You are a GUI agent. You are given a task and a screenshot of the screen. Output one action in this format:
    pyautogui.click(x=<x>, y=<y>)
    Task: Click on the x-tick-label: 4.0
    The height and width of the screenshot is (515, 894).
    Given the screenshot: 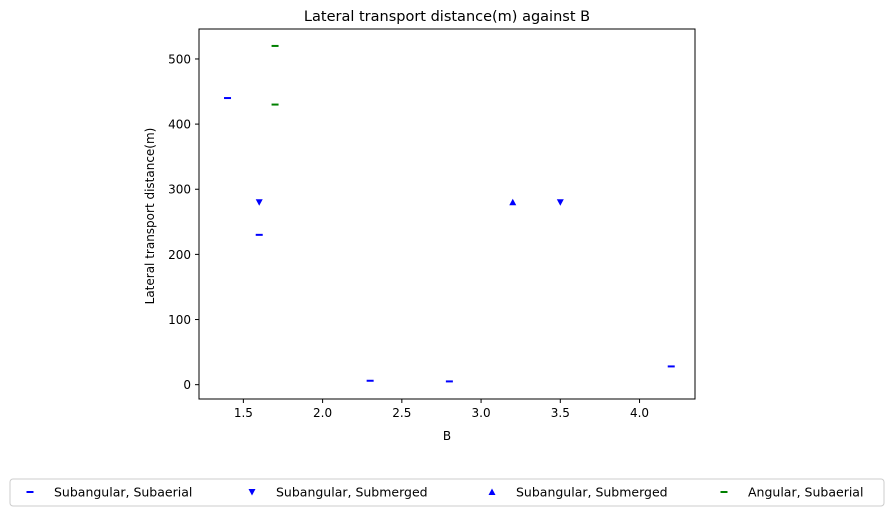 What is the action you would take?
    pyautogui.click(x=639, y=413)
    